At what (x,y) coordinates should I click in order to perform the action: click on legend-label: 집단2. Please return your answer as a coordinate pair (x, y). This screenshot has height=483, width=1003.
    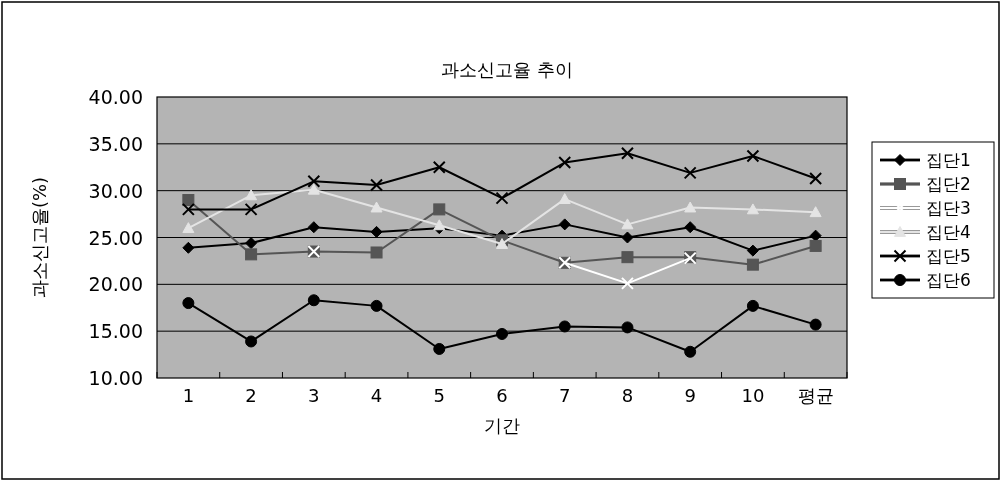
    Looking at the image, I should click on (948, 184).